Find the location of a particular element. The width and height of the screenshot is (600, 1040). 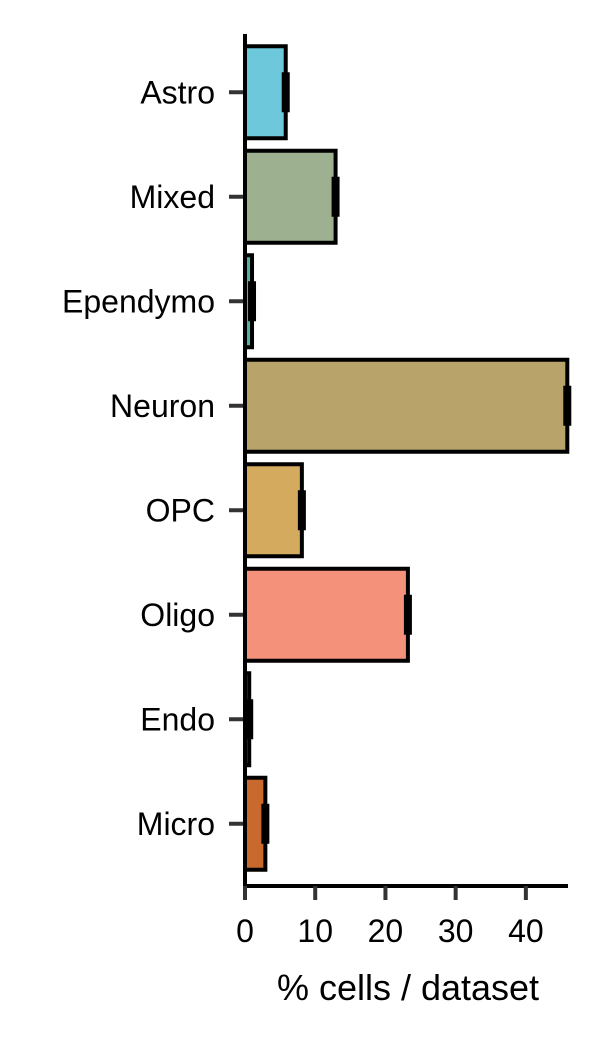

error-cap-endo is located at coordinates (249, 719).